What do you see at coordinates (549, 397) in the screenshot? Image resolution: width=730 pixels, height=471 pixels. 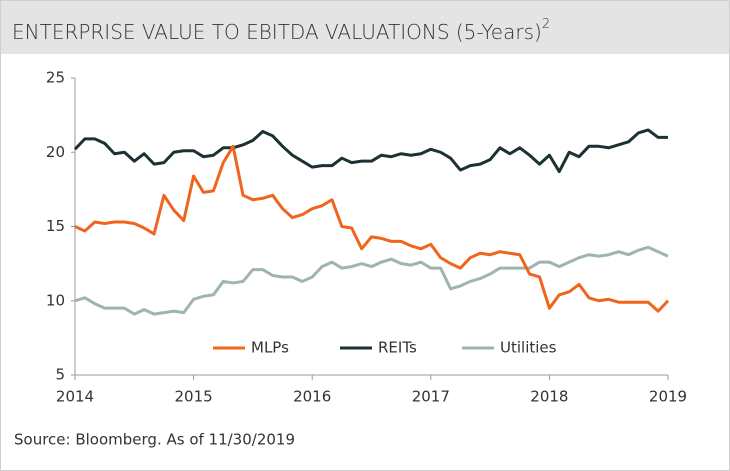 I see `x-tick-label: 2018` at bounding box center [549, 397].